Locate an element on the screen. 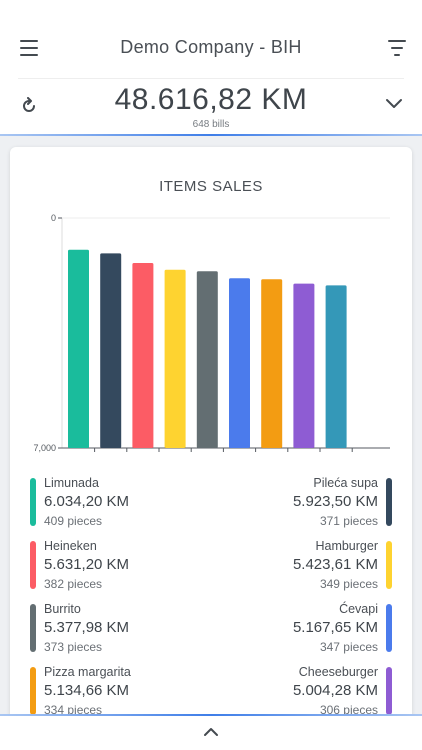 The height and width of the screenshot is (750, 422). legend-item: Limunada 6.034,20 KM 409 pieces is located at coordinates (120, 502).